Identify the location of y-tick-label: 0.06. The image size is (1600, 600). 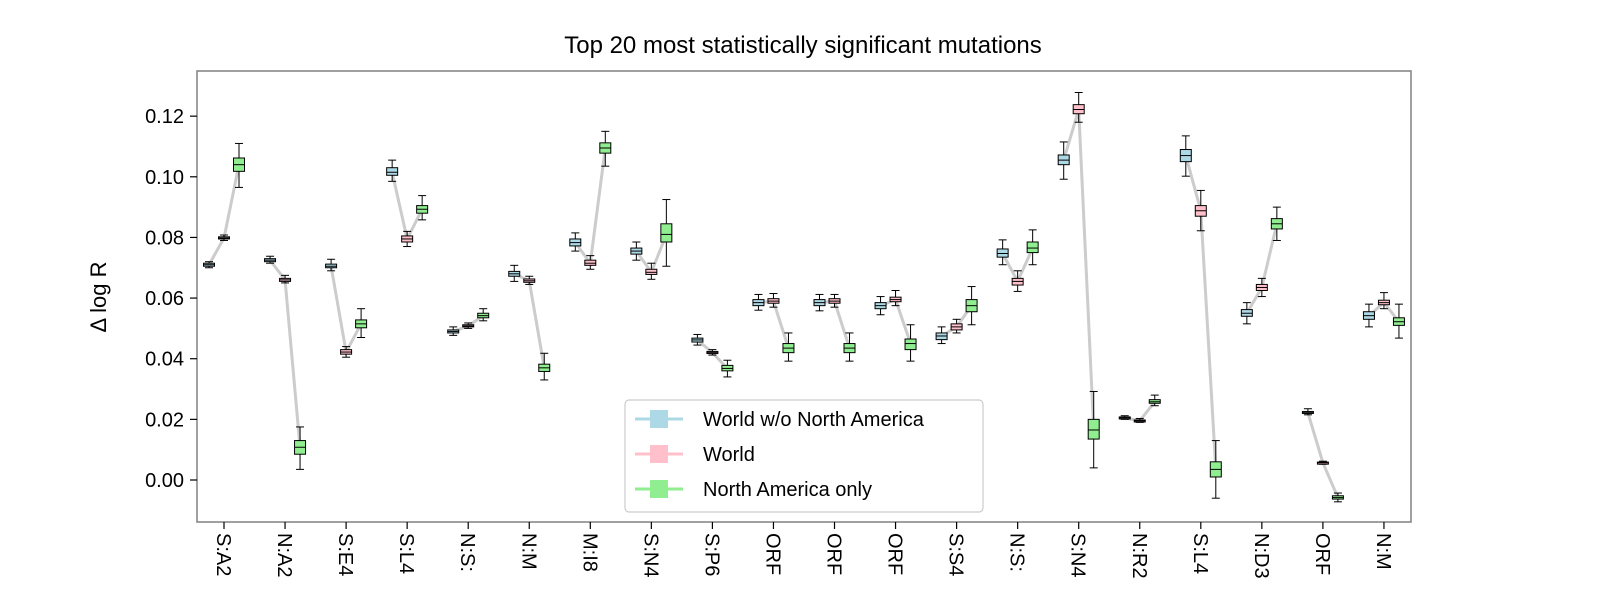
(164, 299).